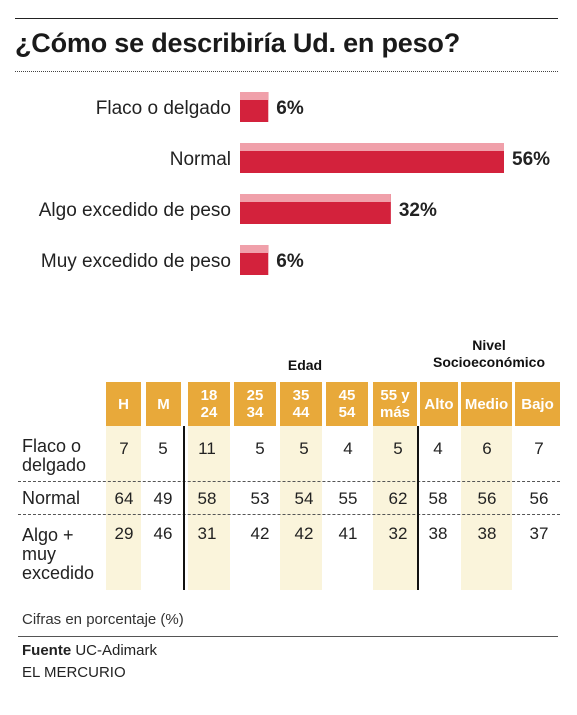  I want to click on footer-rule, so click(288, 636).